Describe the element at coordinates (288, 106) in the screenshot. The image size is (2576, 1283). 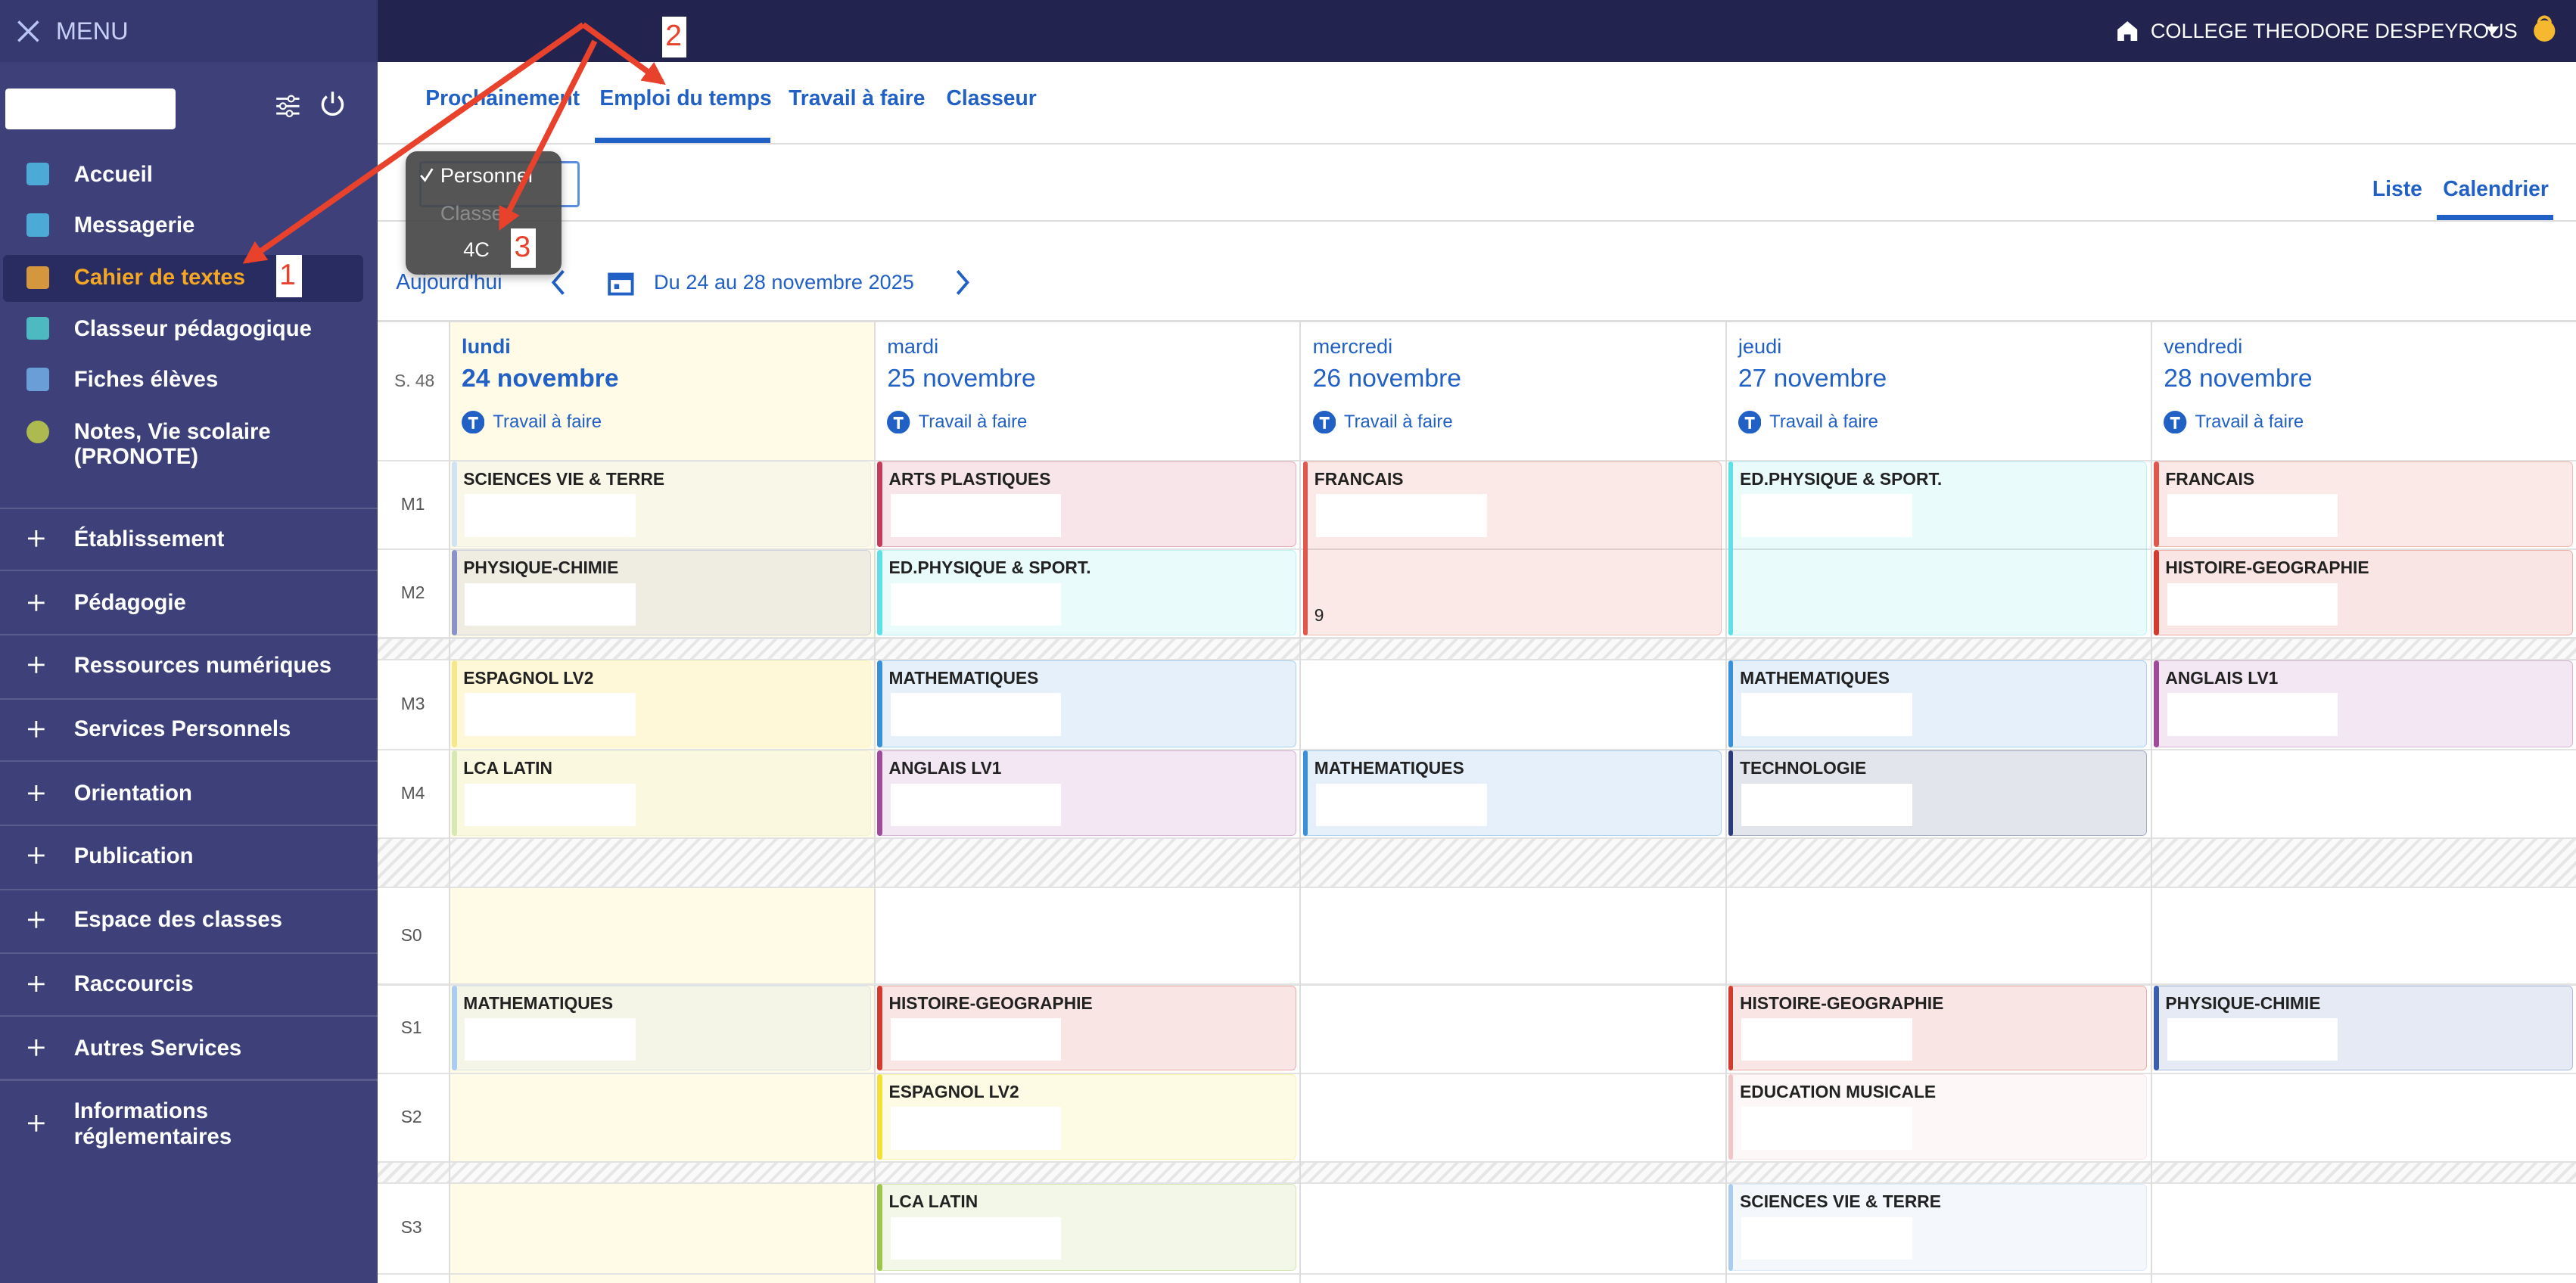
I see `filter-icon` at that location.